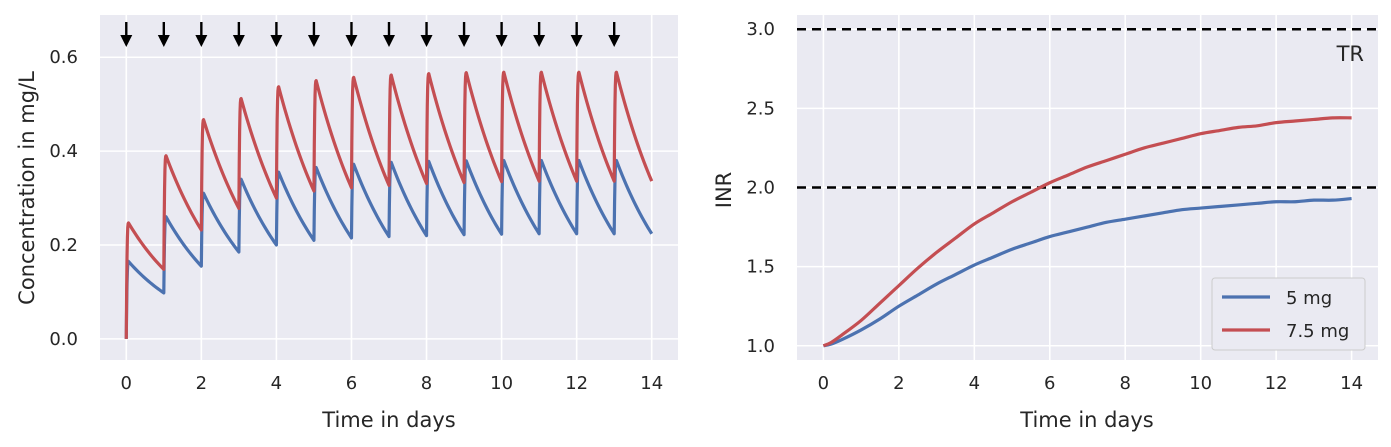 This screenshot has height=447, width=1391. What do you see at coordinates (63, 151) in the screenshot?
I see `y-tick-label: 0.4` at bounding box center [63, 151].